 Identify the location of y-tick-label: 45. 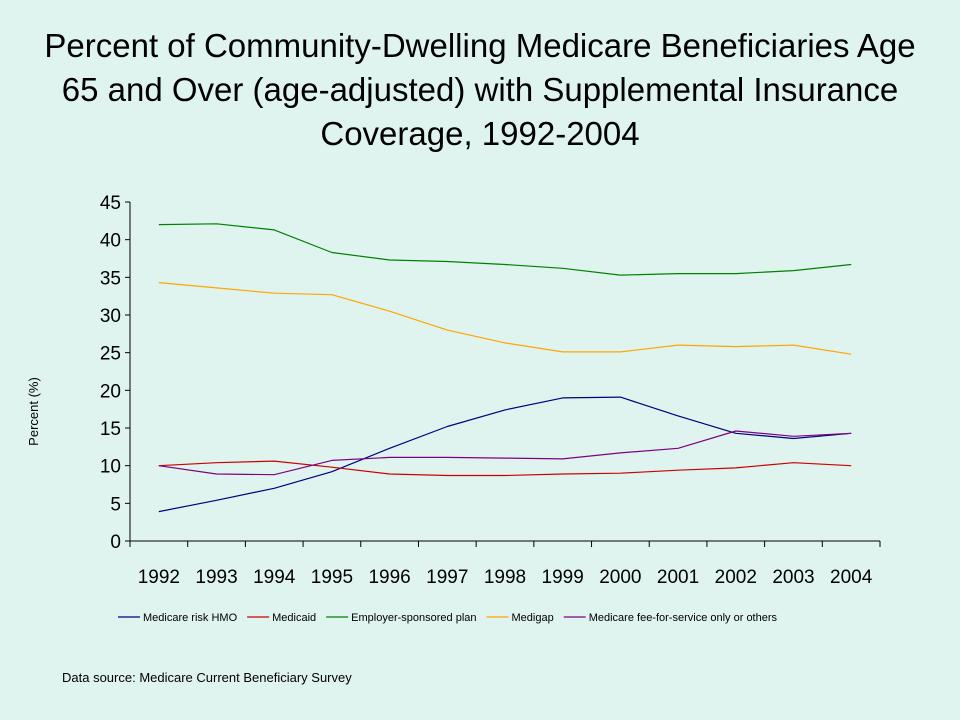
(110, 203).